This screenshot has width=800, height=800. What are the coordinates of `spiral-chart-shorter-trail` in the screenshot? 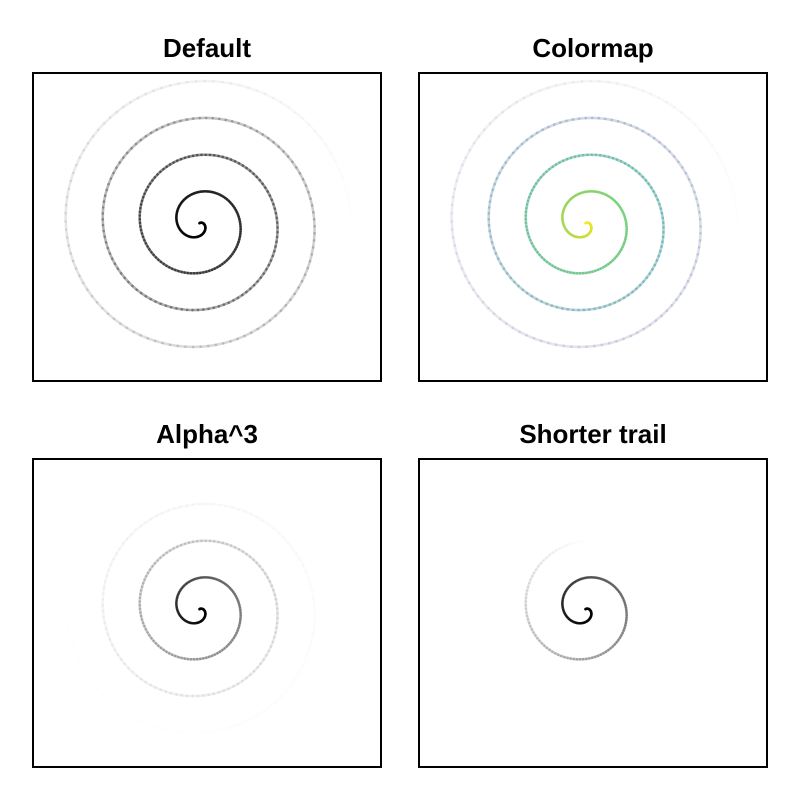 It's located at (576, 607).